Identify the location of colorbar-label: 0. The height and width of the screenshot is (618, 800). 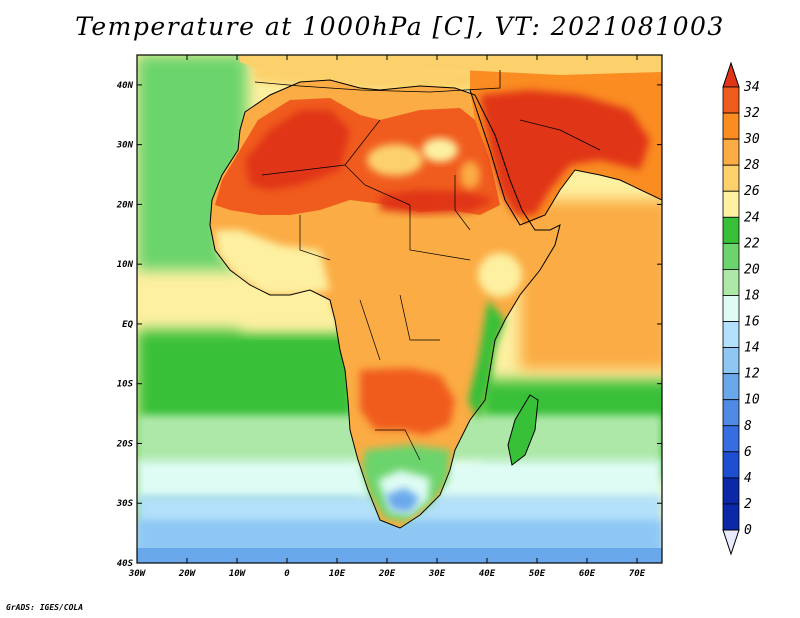
(748, 530).